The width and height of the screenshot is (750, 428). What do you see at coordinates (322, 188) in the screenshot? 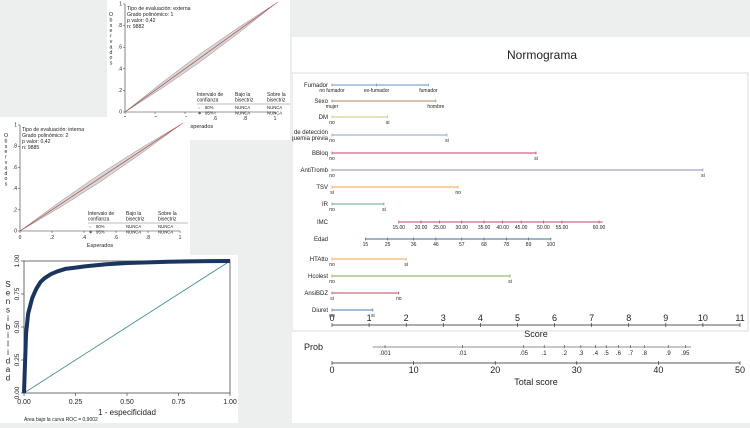
I see `variable-name: TSV` at bounding box center [322, 188].